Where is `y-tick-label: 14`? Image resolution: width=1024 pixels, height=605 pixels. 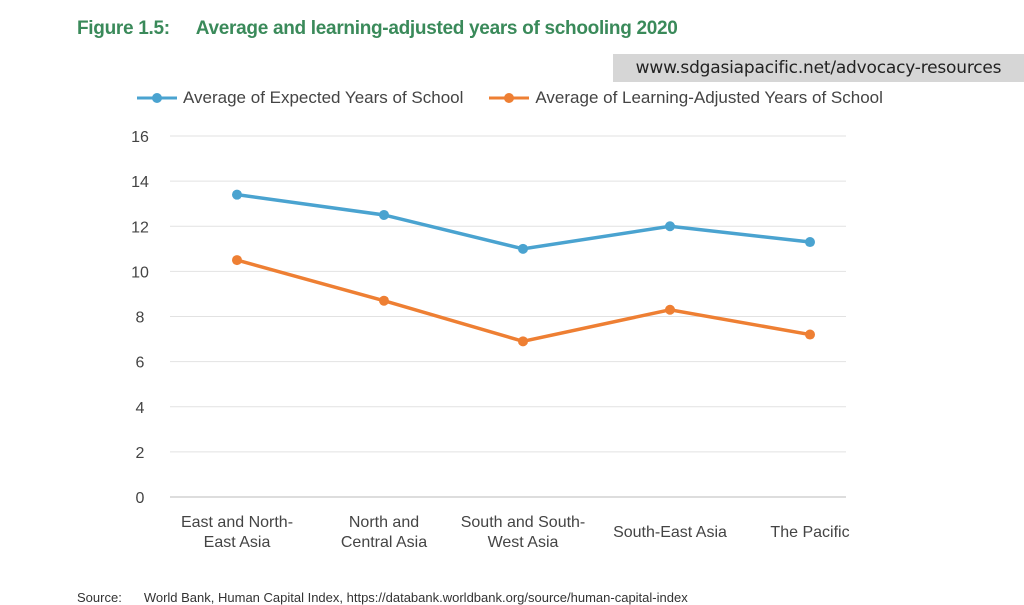
y-tick-label: 14 is located at coordinates (140, 182).